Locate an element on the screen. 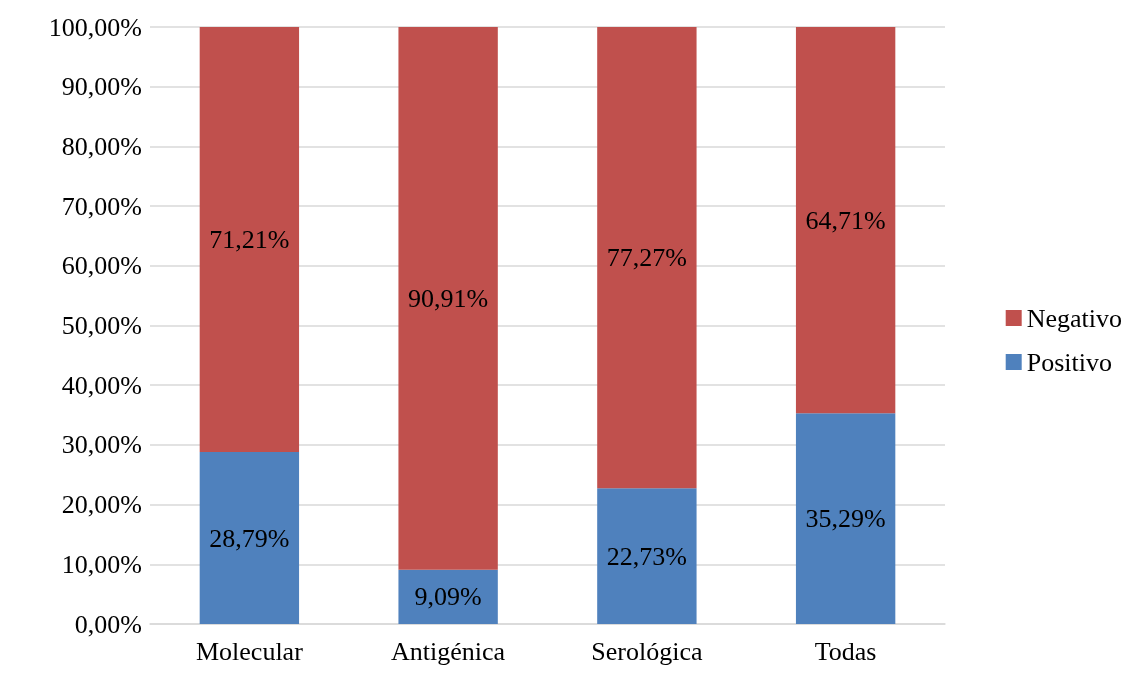  x-tick-label: Molecular is located at coordinates (249, 651).